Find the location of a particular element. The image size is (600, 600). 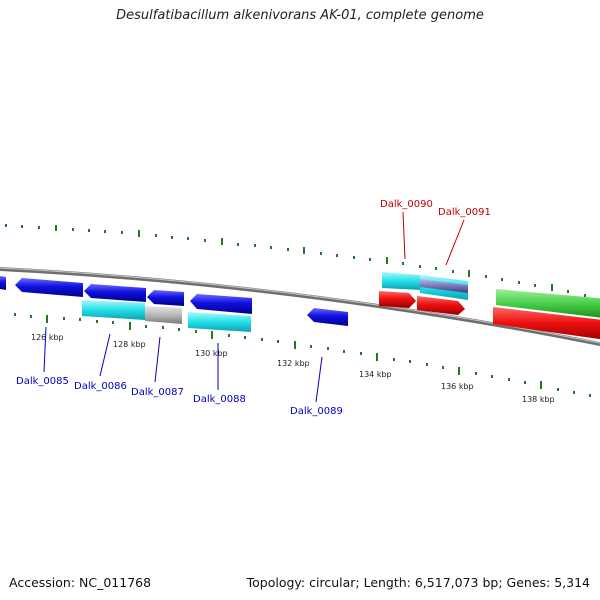

genome-backbone is located at coordinates (300, 306).